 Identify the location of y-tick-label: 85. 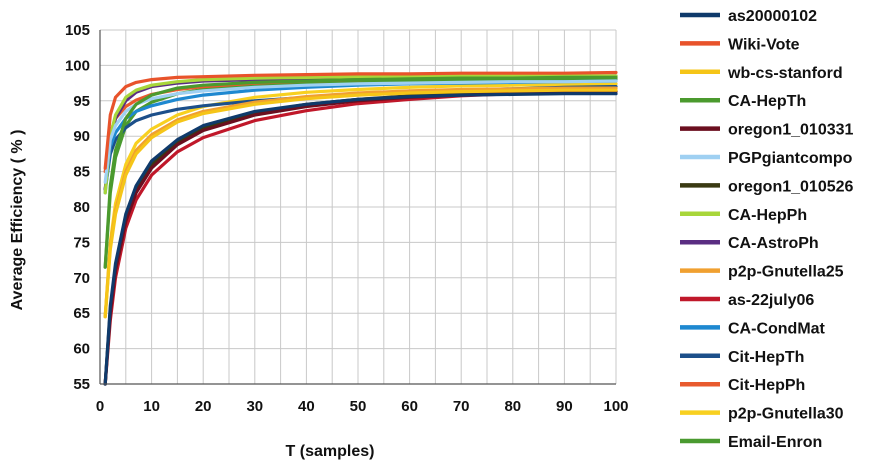
(81, 172).